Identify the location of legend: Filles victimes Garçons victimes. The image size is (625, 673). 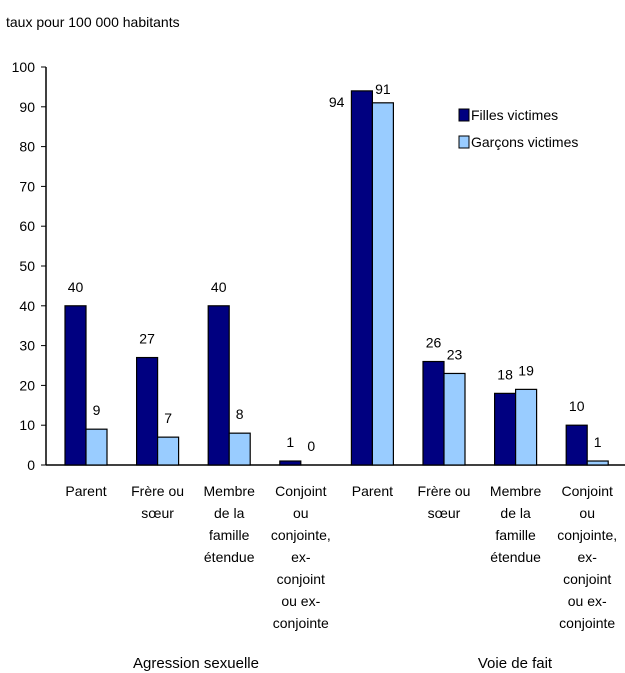
(518, 128).